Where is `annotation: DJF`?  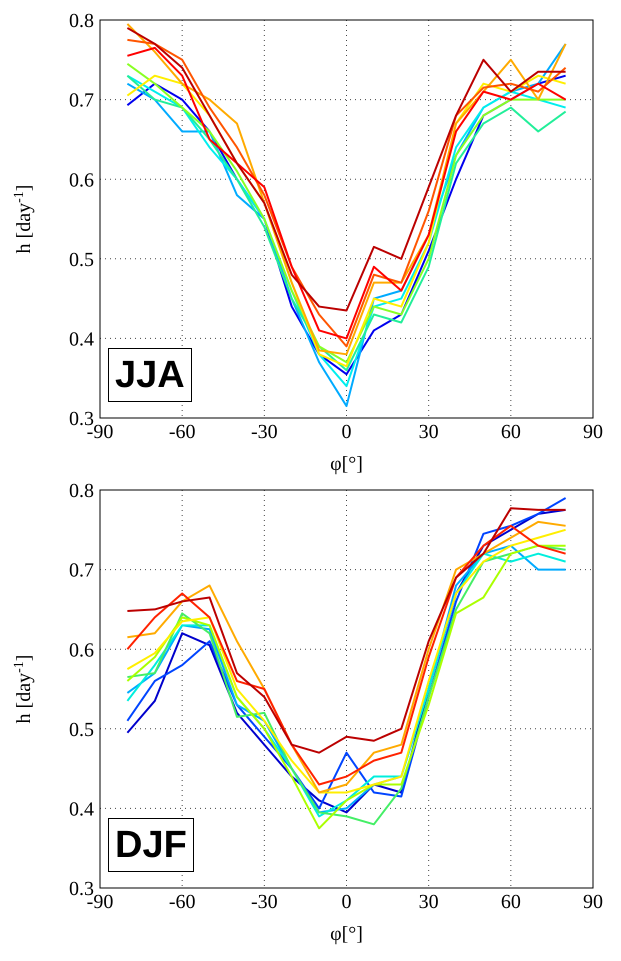 annotation: DJF is located at coordinates (151, 845).